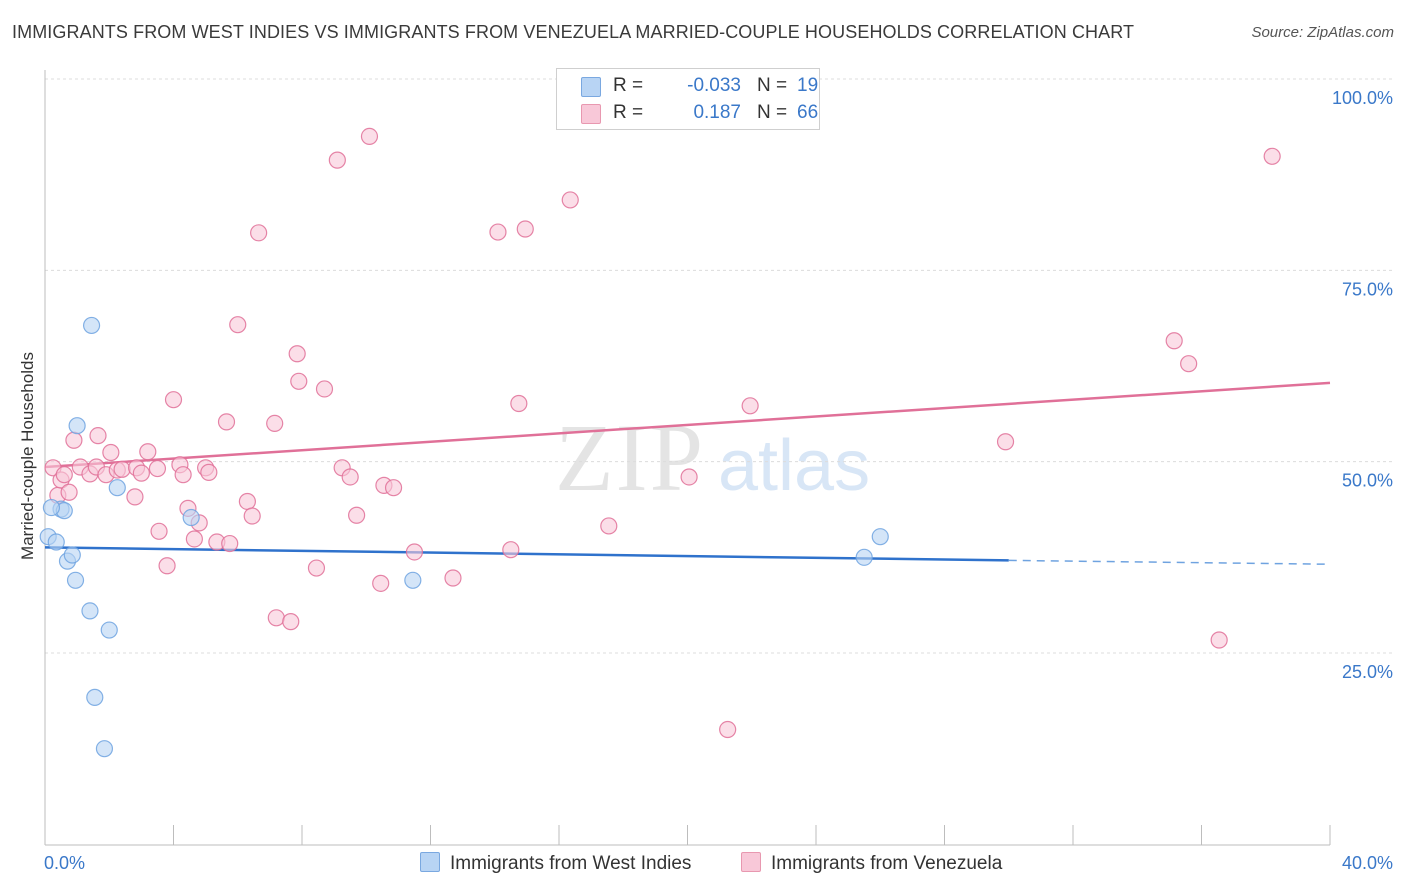 The width and height of the screenshot is (1406, 892). I want to click on legend-r-value: 0.187, so click(717, 112).